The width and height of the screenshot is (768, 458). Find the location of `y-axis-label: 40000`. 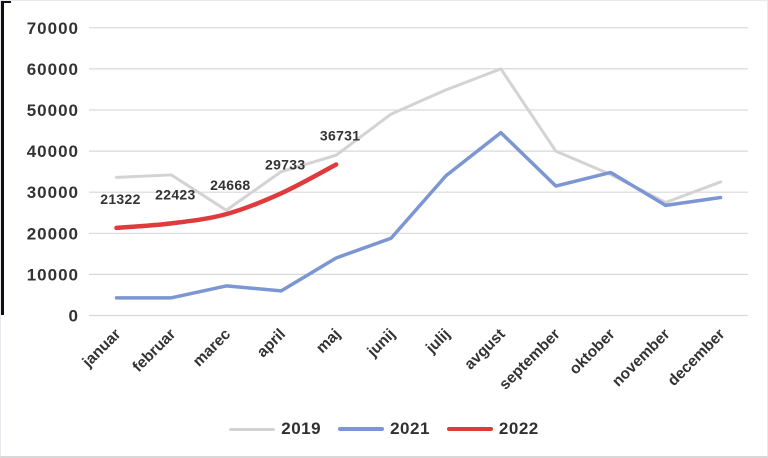

y-axis-label: 40000 is located at coordinates (53, 151).